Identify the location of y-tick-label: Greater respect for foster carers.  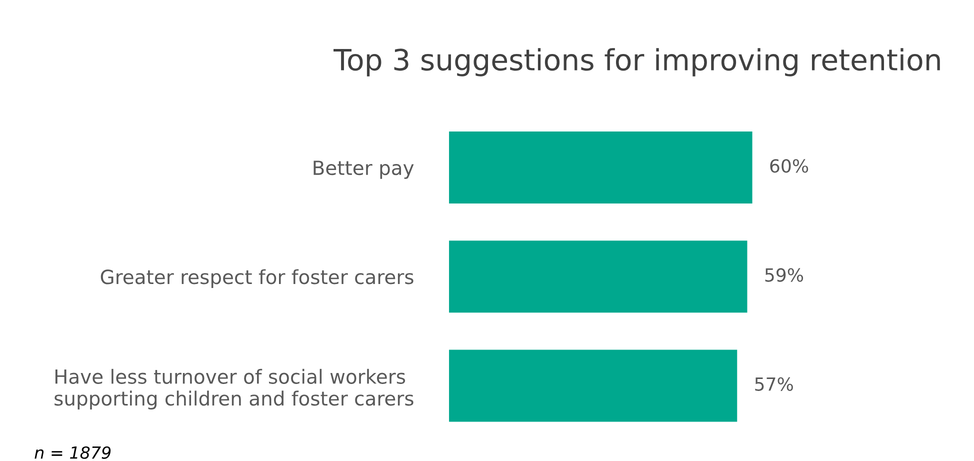
(257, 278).